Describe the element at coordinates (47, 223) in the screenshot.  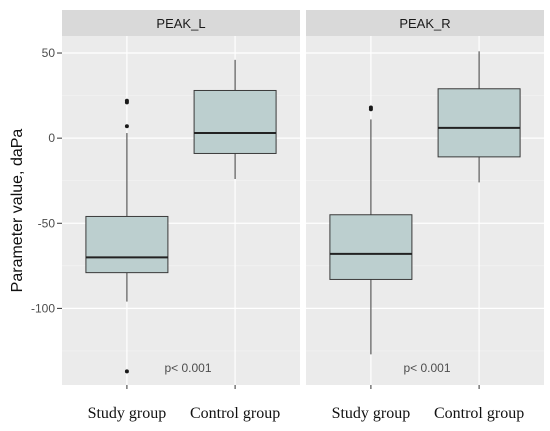
I see `y-tick-label: -50` at that location.